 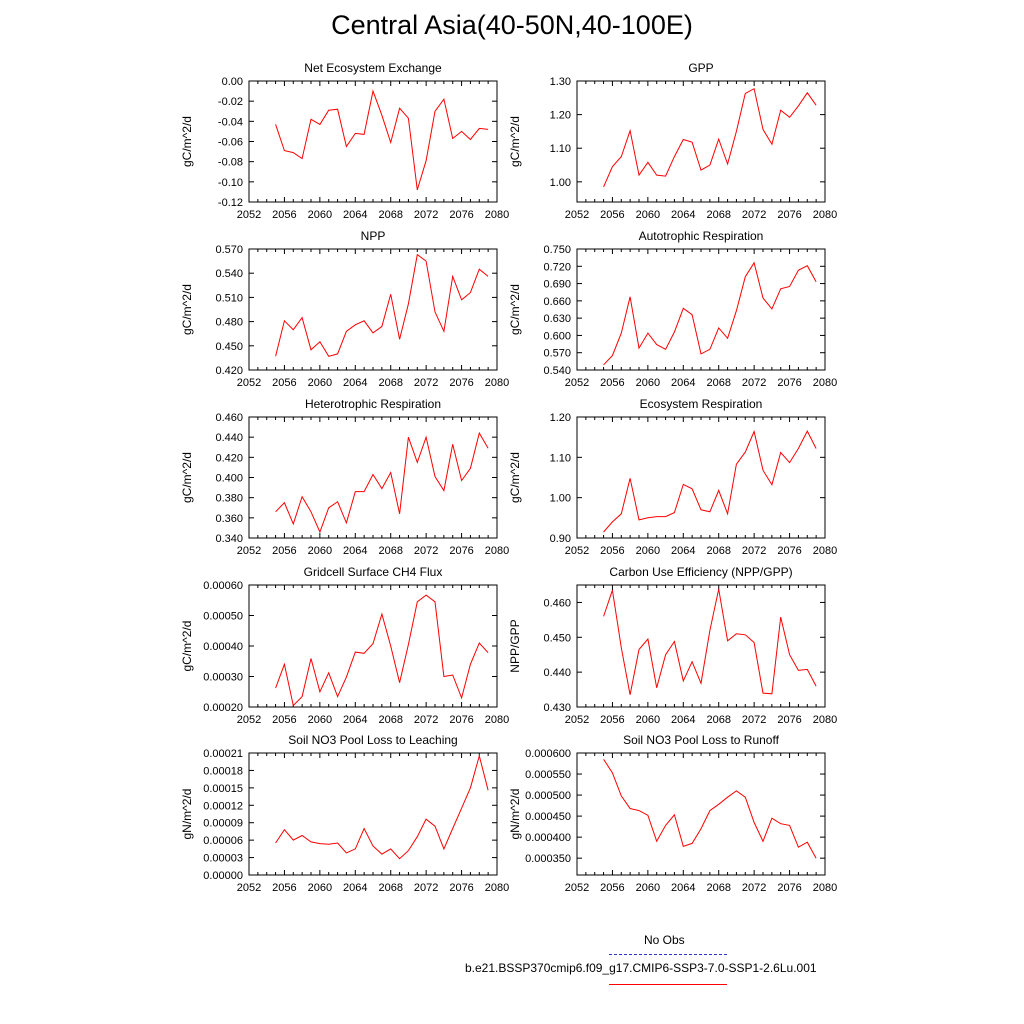 What do you see at coordinates (229, 274) in the screenshot?
I see `plot-2-ytick-label: 0.540` at bounding box center [229, 274].